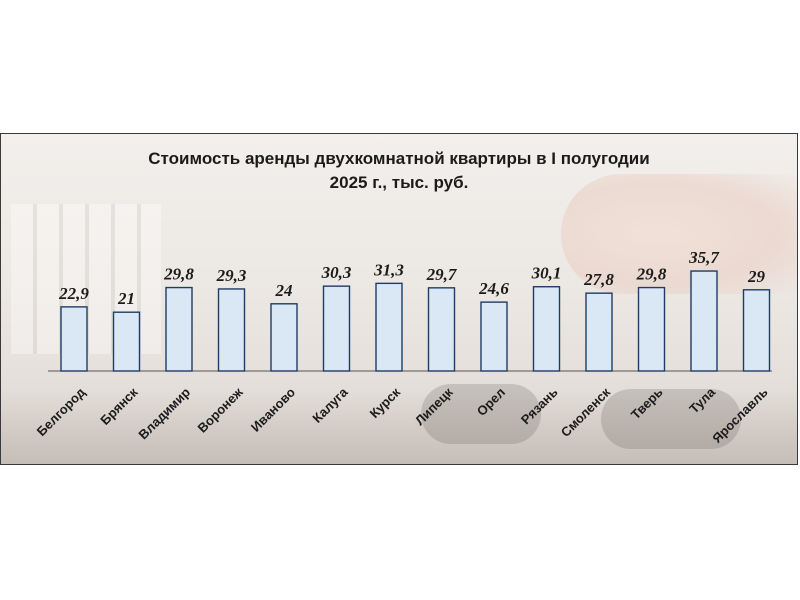 The height and width of the screenshot is (600, 800). What do you see at coordinates (739, 415) in the screenshot?
I see `x-tick-label: Ярославль` at bounding box center [739, 415].